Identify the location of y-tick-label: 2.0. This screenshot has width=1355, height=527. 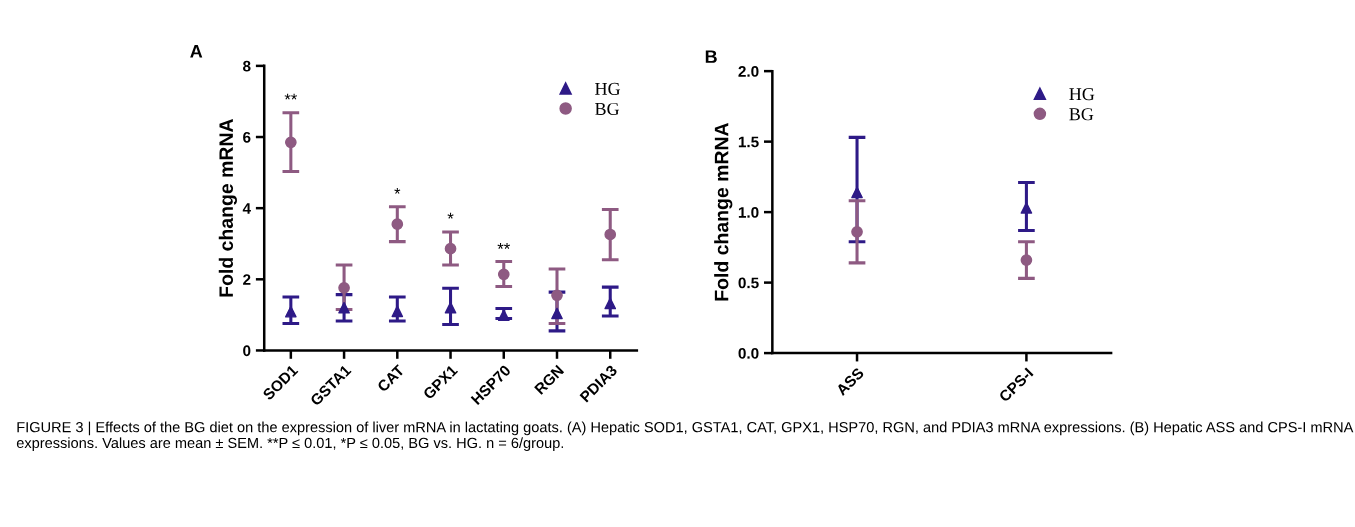
(748, 71).